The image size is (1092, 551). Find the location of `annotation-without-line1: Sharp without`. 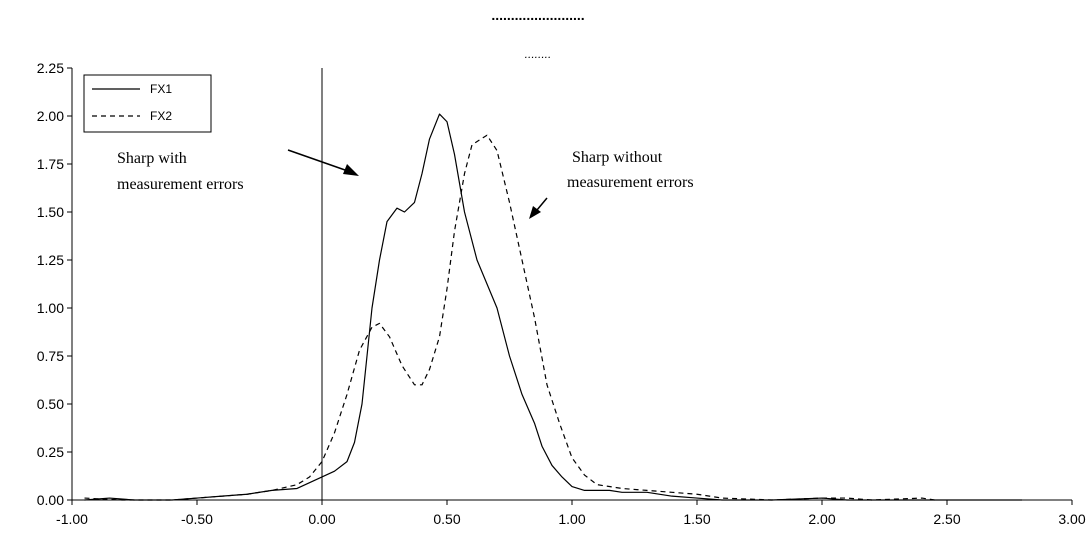

annotation-without-line1: Sharp without is located at coordinates (617, 157).